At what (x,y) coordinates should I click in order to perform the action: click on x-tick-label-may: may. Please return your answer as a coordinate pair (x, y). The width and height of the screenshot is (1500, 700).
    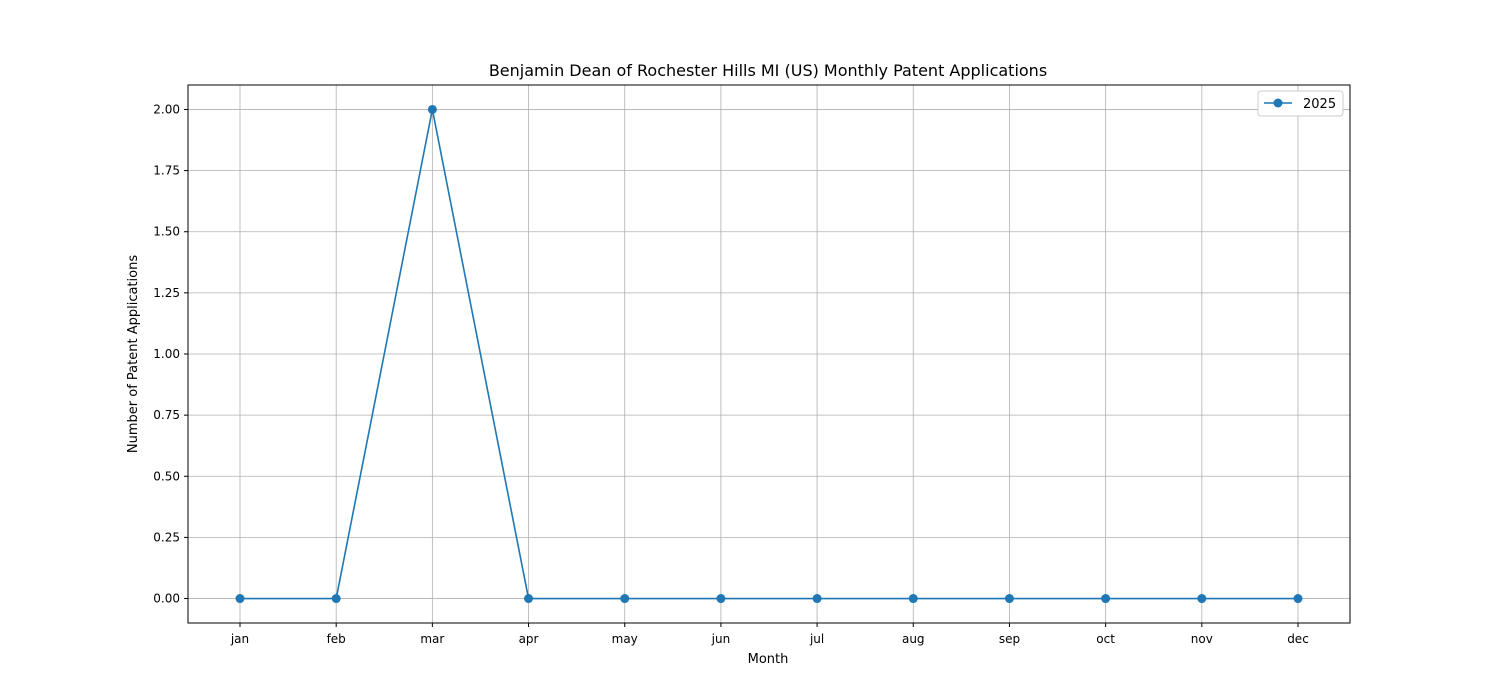
    Looking at the image, I should click on (625, 639).